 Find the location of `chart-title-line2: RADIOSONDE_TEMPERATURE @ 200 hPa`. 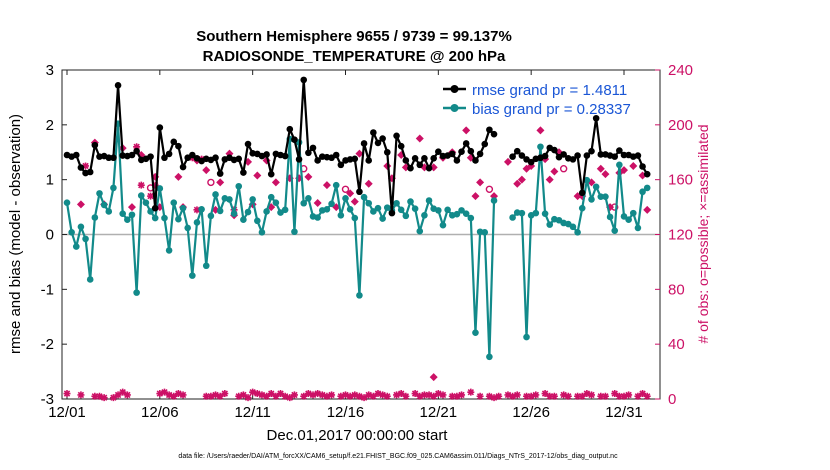

chart-title-line2: RADIOSONDE_TEMPERATURE @ 200 hPa is located at coordinates (354, 56).